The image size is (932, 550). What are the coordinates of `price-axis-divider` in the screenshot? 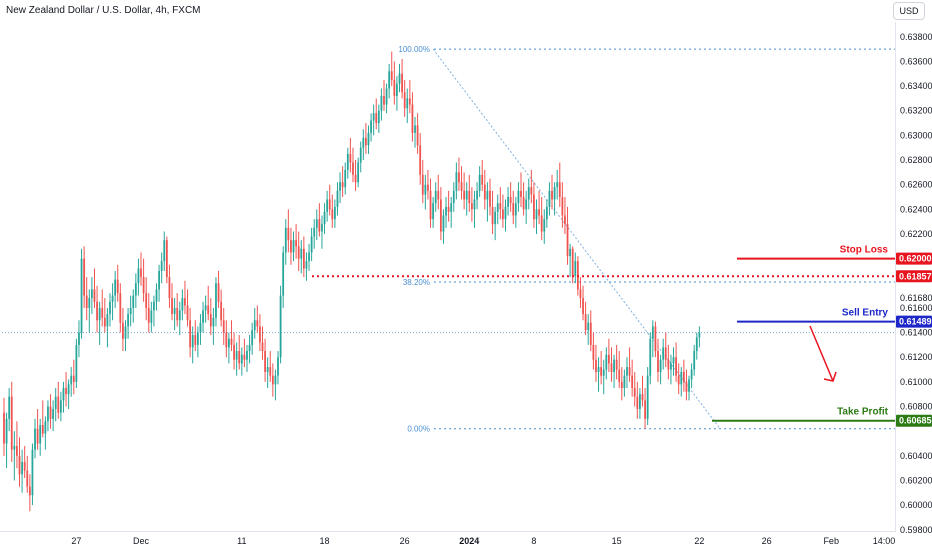 It's located at (895, 277).